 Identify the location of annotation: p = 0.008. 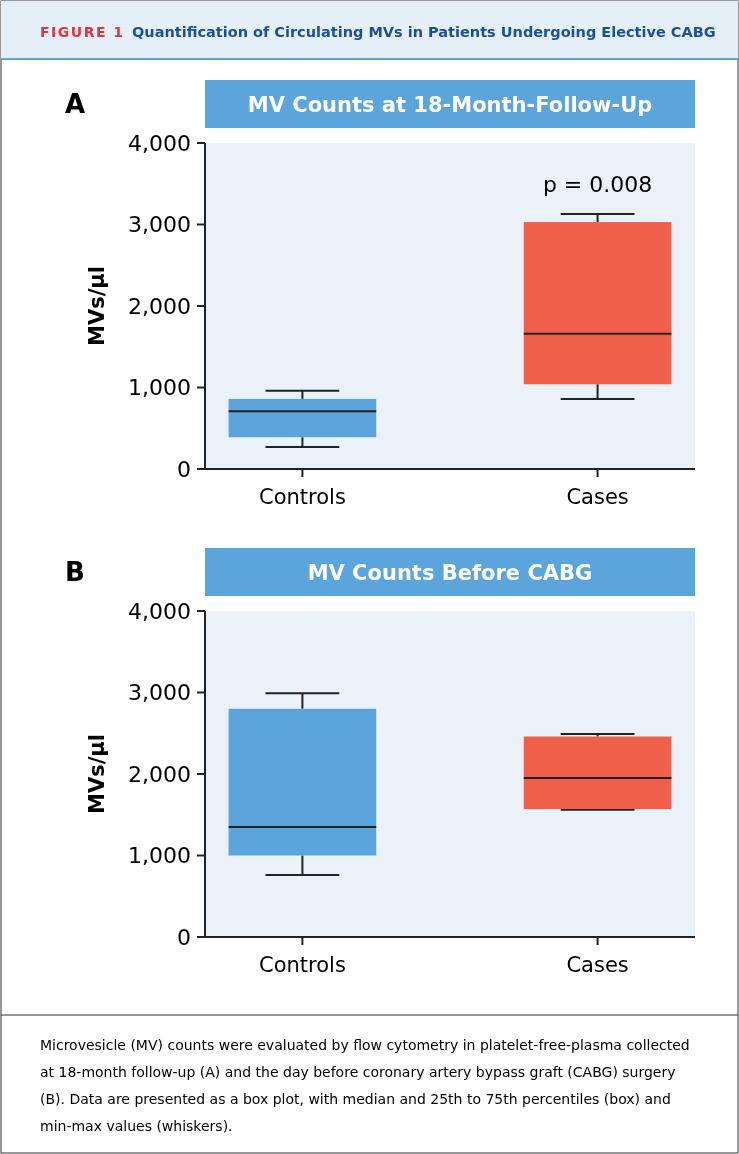
(597, 184).